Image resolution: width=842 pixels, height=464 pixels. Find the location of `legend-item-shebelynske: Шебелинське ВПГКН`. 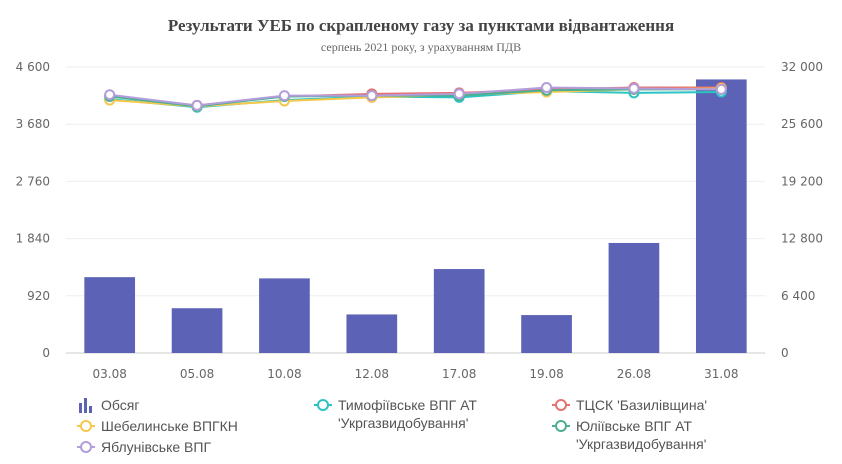

legend-item-shebelynske: Шебелинське ВПГКН is located at coordinates (157, 426).